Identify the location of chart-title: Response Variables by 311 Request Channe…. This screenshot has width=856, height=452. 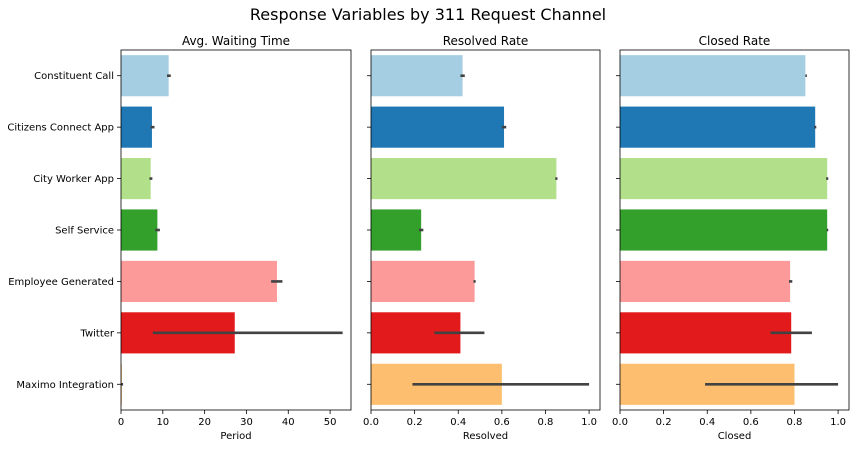
(428, 14).